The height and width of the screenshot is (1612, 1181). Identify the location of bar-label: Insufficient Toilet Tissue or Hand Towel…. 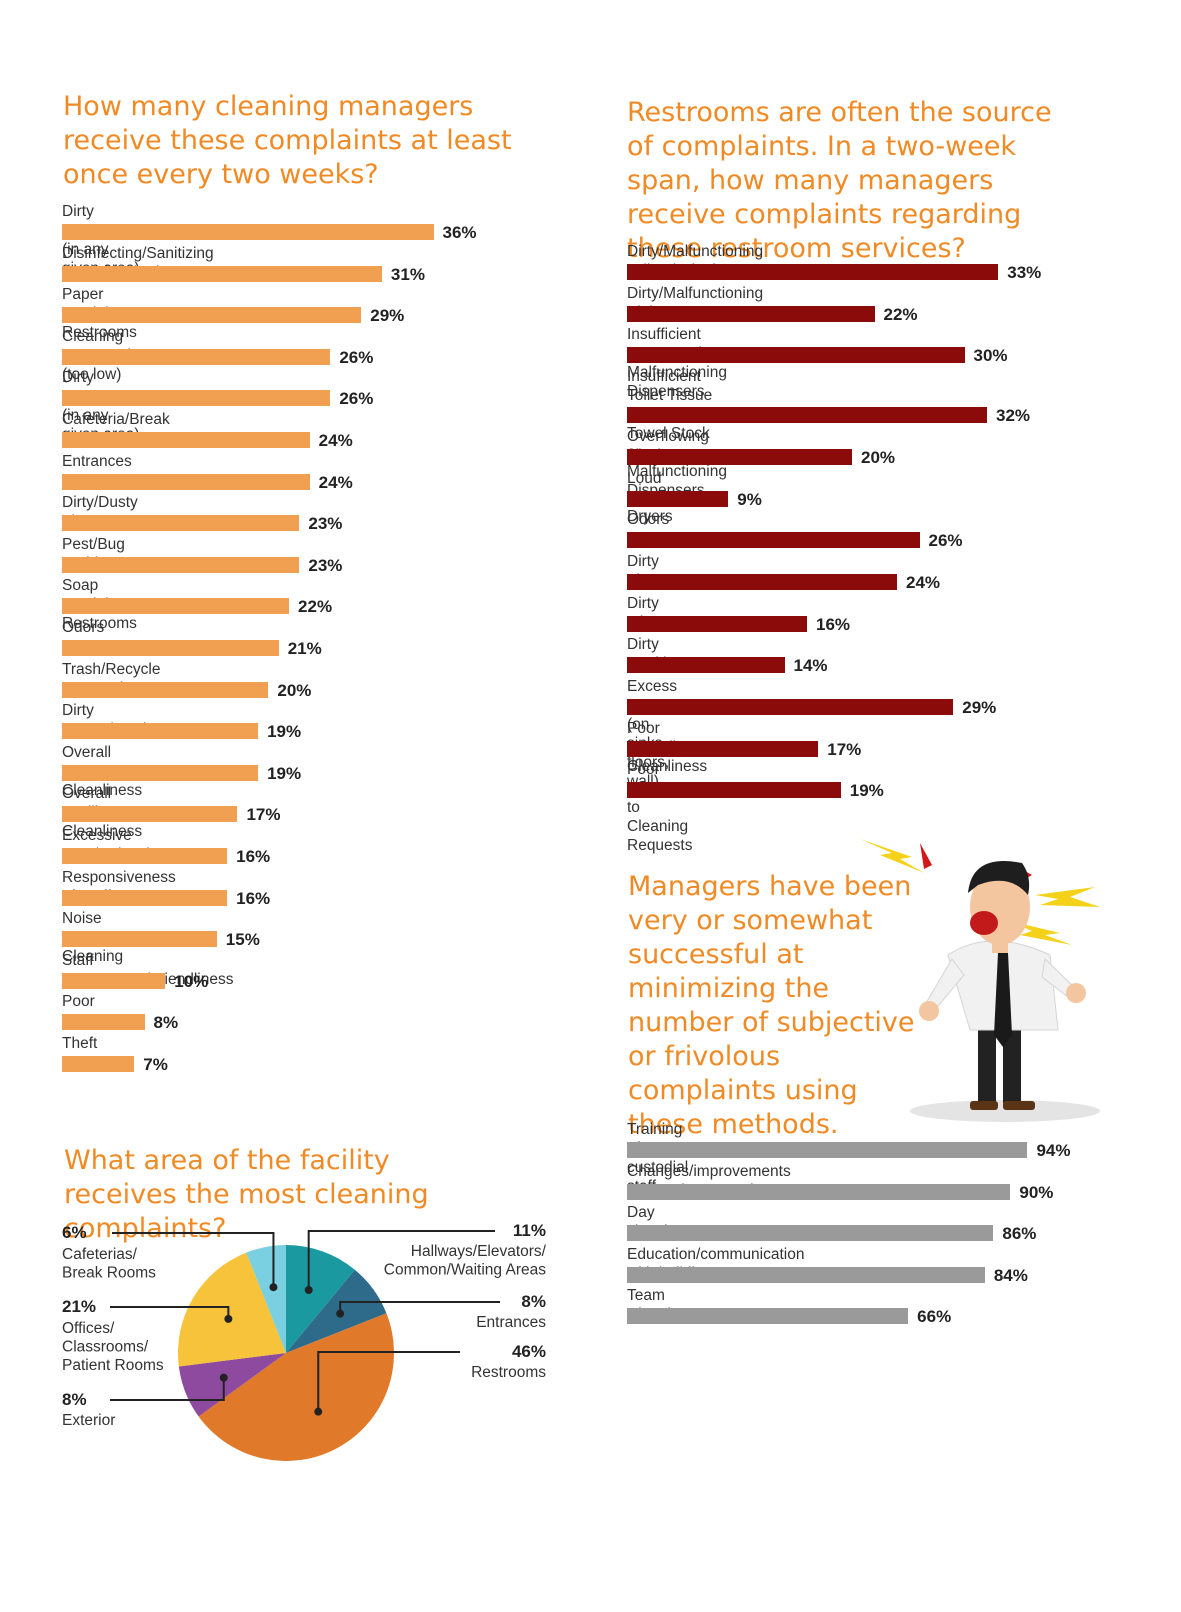
(677, 433).